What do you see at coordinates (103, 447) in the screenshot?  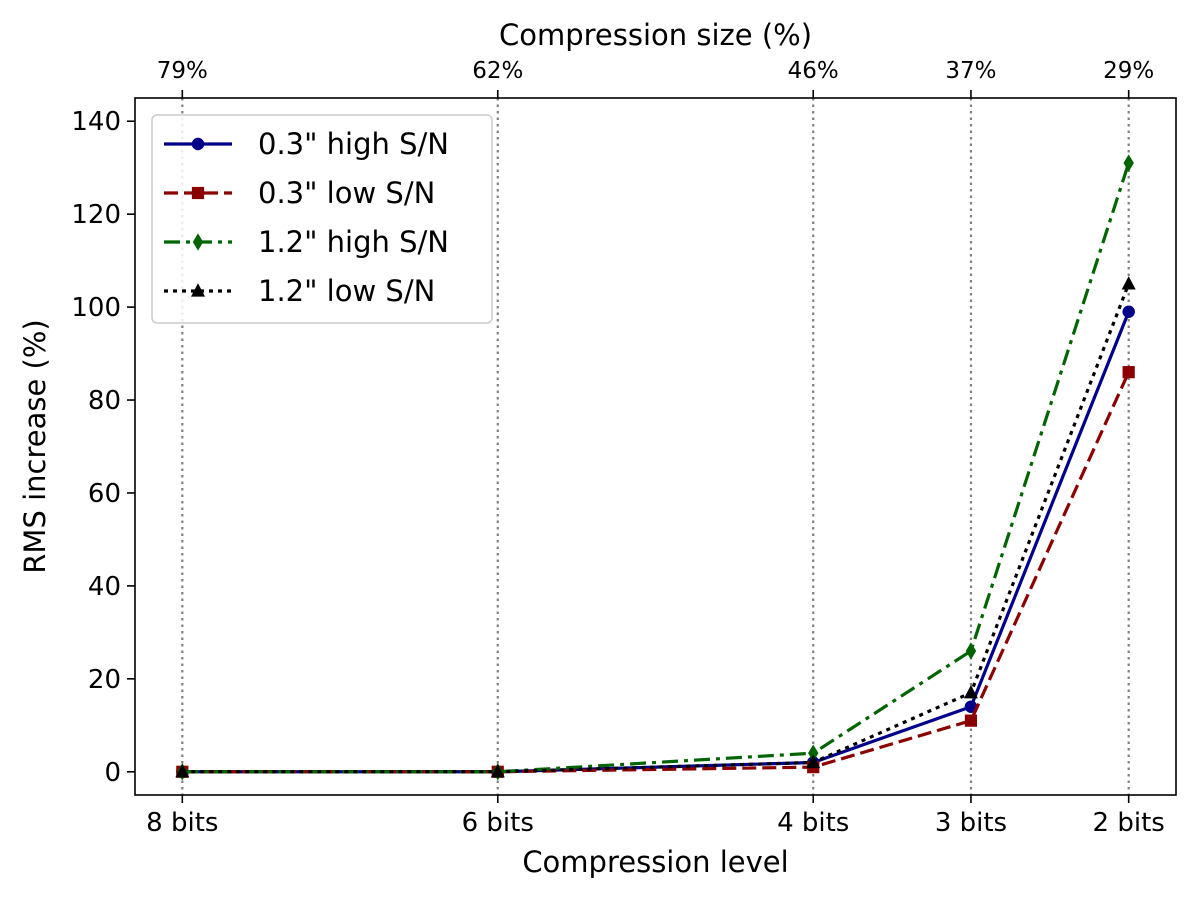 I see `y-axis-ticks: 0 20 40 60 80 100 120 140` at bounding box center [103, 447].